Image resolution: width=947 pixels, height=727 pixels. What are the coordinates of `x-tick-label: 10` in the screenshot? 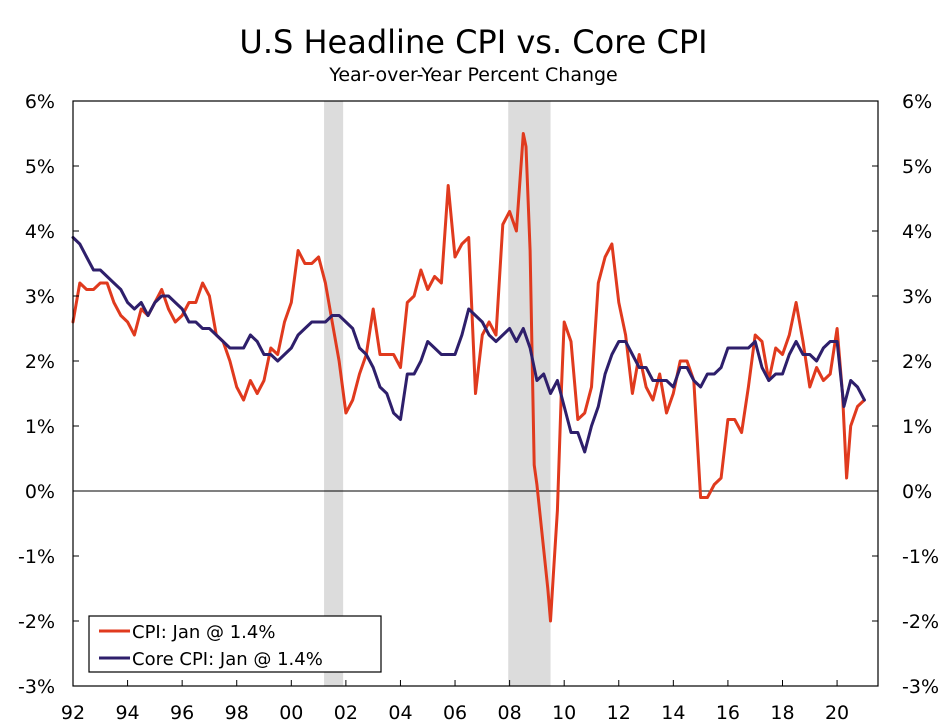 It's located at (564, 713).